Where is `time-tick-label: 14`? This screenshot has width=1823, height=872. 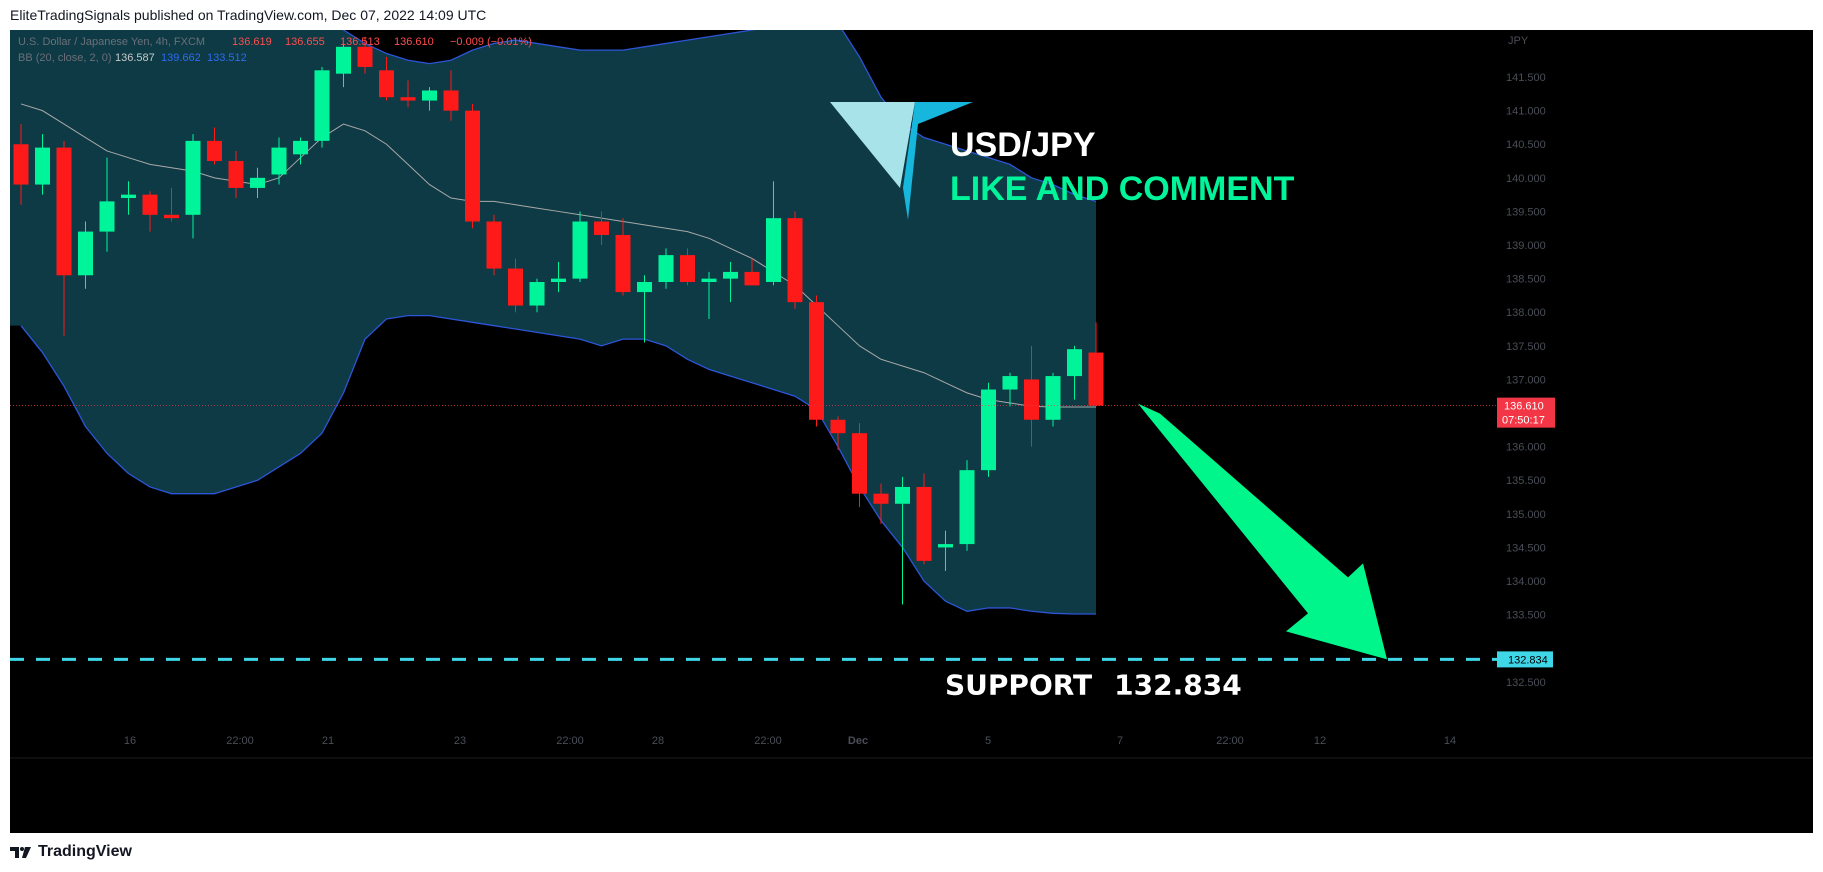 time-tick-label: 14 is located at coordinates (1450, 741).